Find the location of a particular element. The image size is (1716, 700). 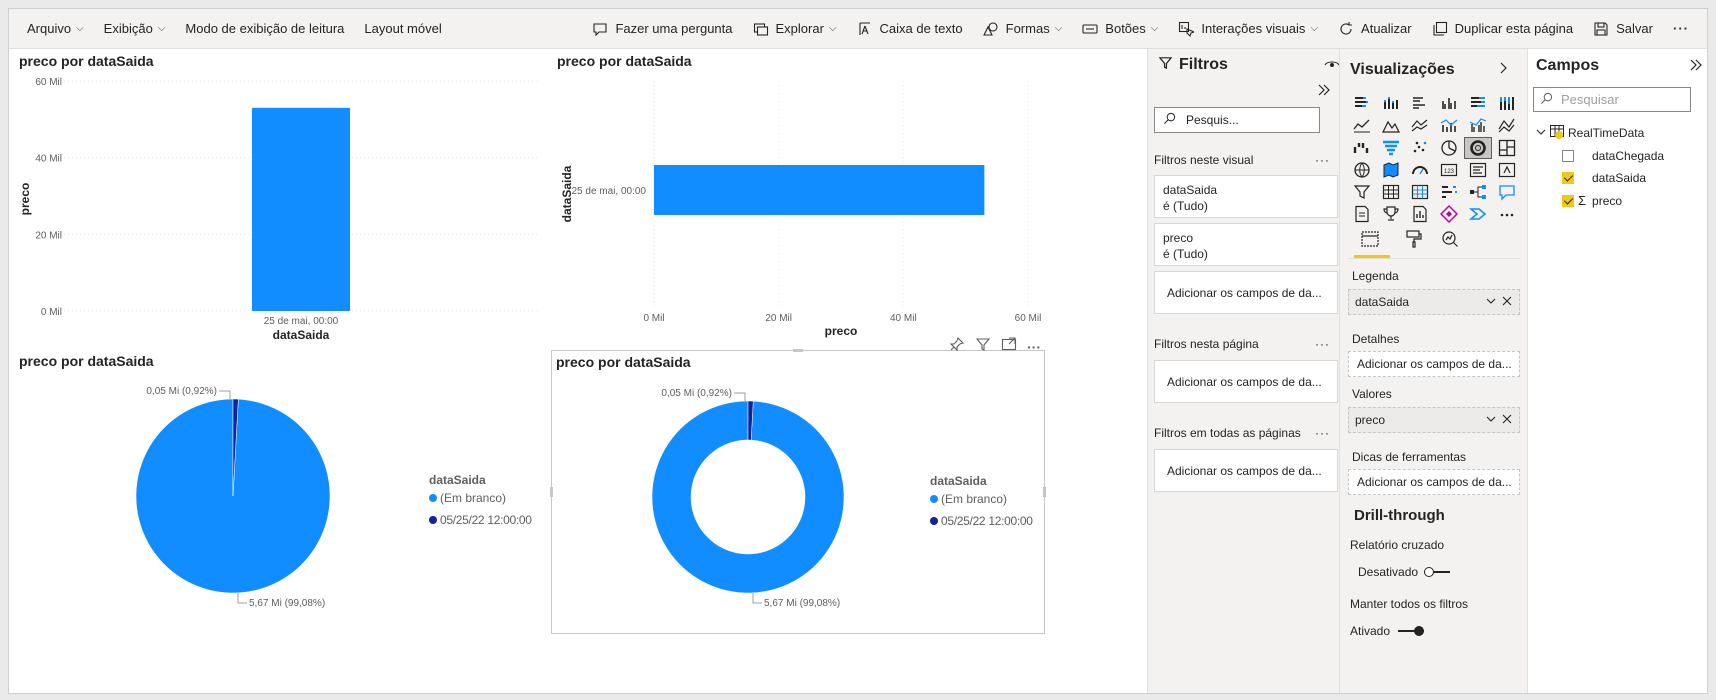

card-icon: 123 is located at coordinates (1449, 170).